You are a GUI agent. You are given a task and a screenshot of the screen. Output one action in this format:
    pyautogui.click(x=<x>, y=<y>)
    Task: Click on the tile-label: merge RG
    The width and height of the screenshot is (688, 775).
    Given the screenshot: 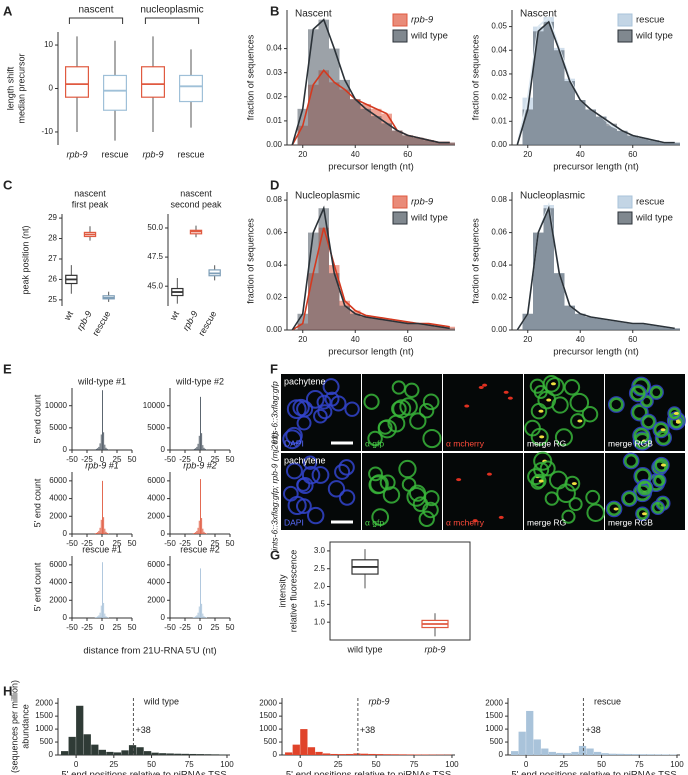 What is the action you would take?
    pyautogui.click(x=546, y=522)
    